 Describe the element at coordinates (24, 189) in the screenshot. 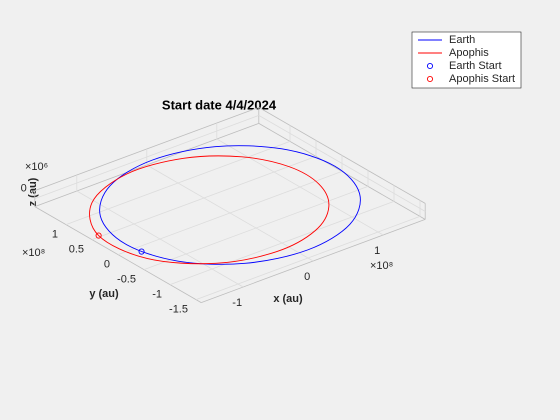

I see `z-tick-label: 0` at that location.